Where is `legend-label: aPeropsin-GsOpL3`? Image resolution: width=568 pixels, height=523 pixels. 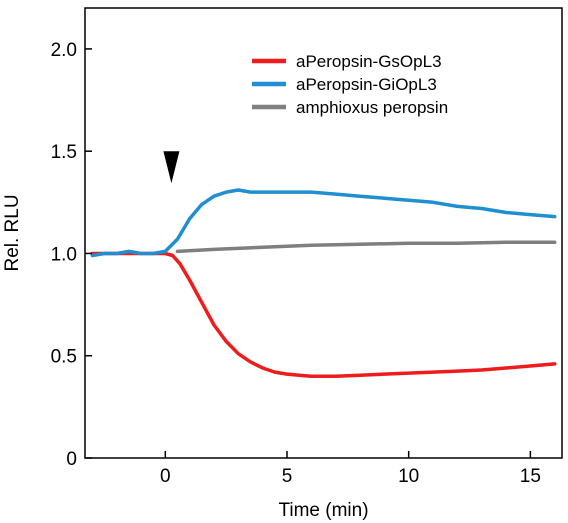
legend-label: aPeropsin-GsOpL3 is located at coordinates (369, 61).